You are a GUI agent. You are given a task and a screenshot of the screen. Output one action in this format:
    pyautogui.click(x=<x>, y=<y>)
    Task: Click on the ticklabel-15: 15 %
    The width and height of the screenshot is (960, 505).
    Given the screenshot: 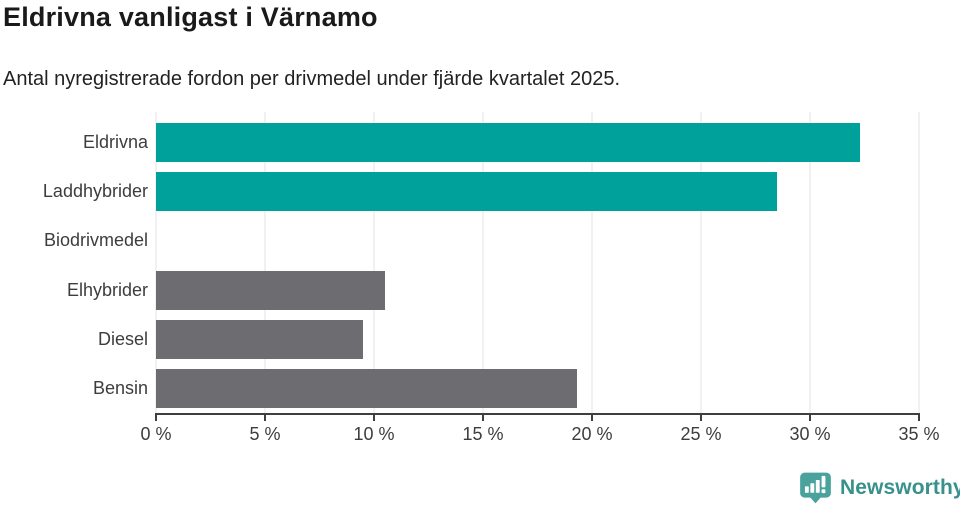 What is the action you would take?
    pyautogui.click(x=483, y=434)
    